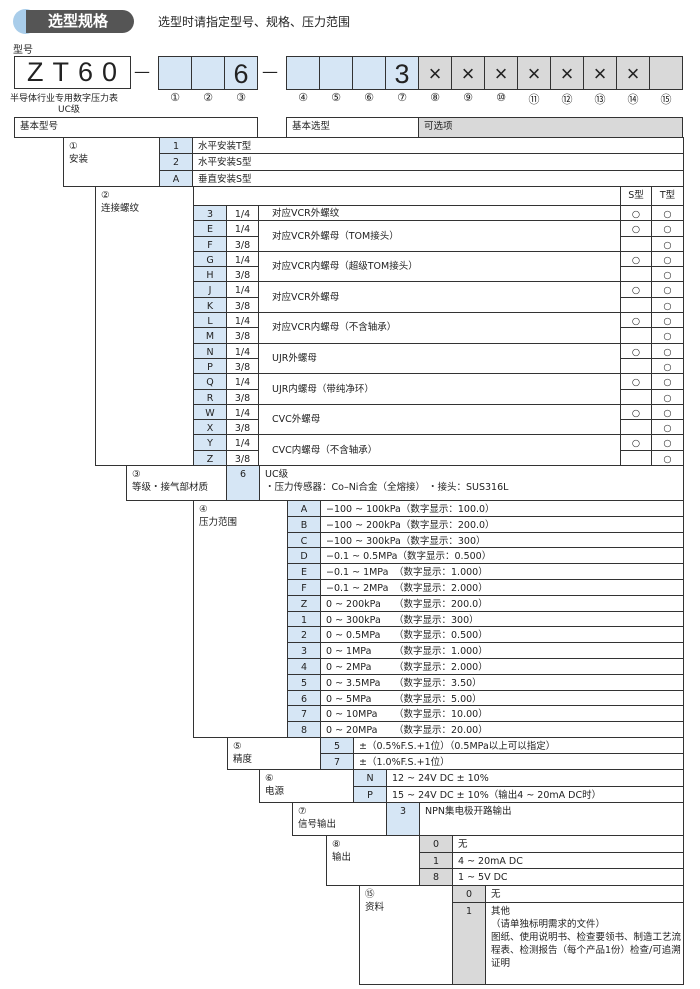  Describe the element at coordinates (243, 483) in the screenshot. I see `option-code: 6` at that location.